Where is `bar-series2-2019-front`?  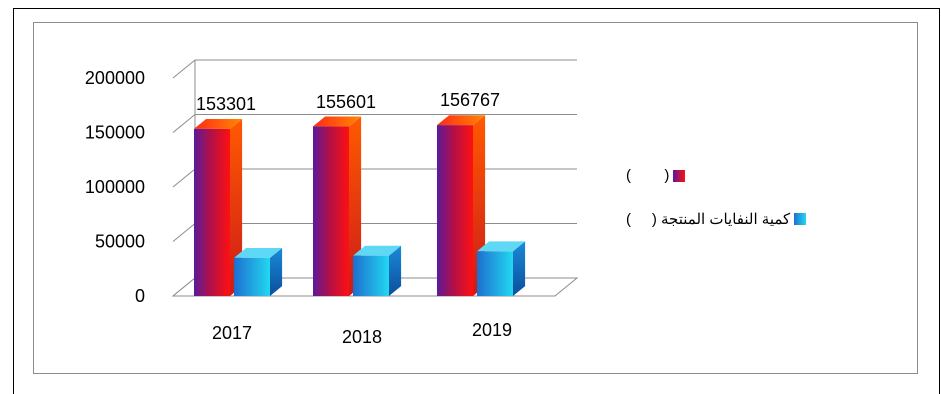
bar-series2-2019-front is located at coordinates (495, 273).